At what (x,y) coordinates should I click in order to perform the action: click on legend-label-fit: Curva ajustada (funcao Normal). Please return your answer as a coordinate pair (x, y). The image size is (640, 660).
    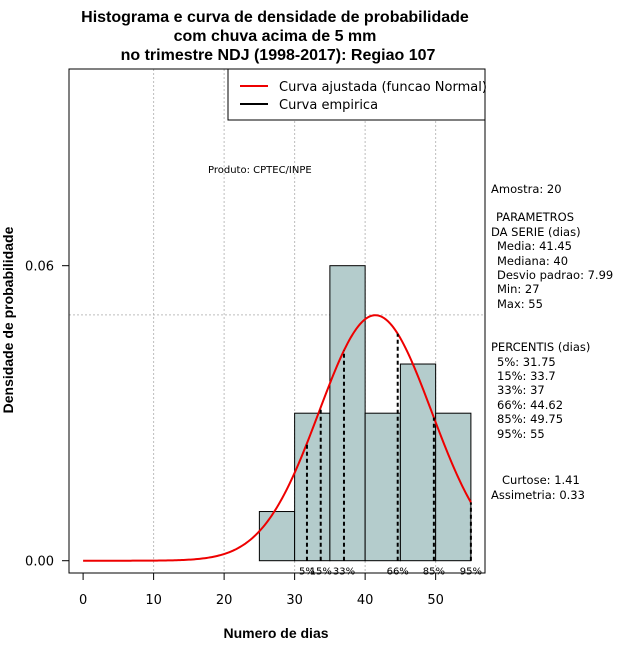
    Looking at the image, I should click on (383, 87).